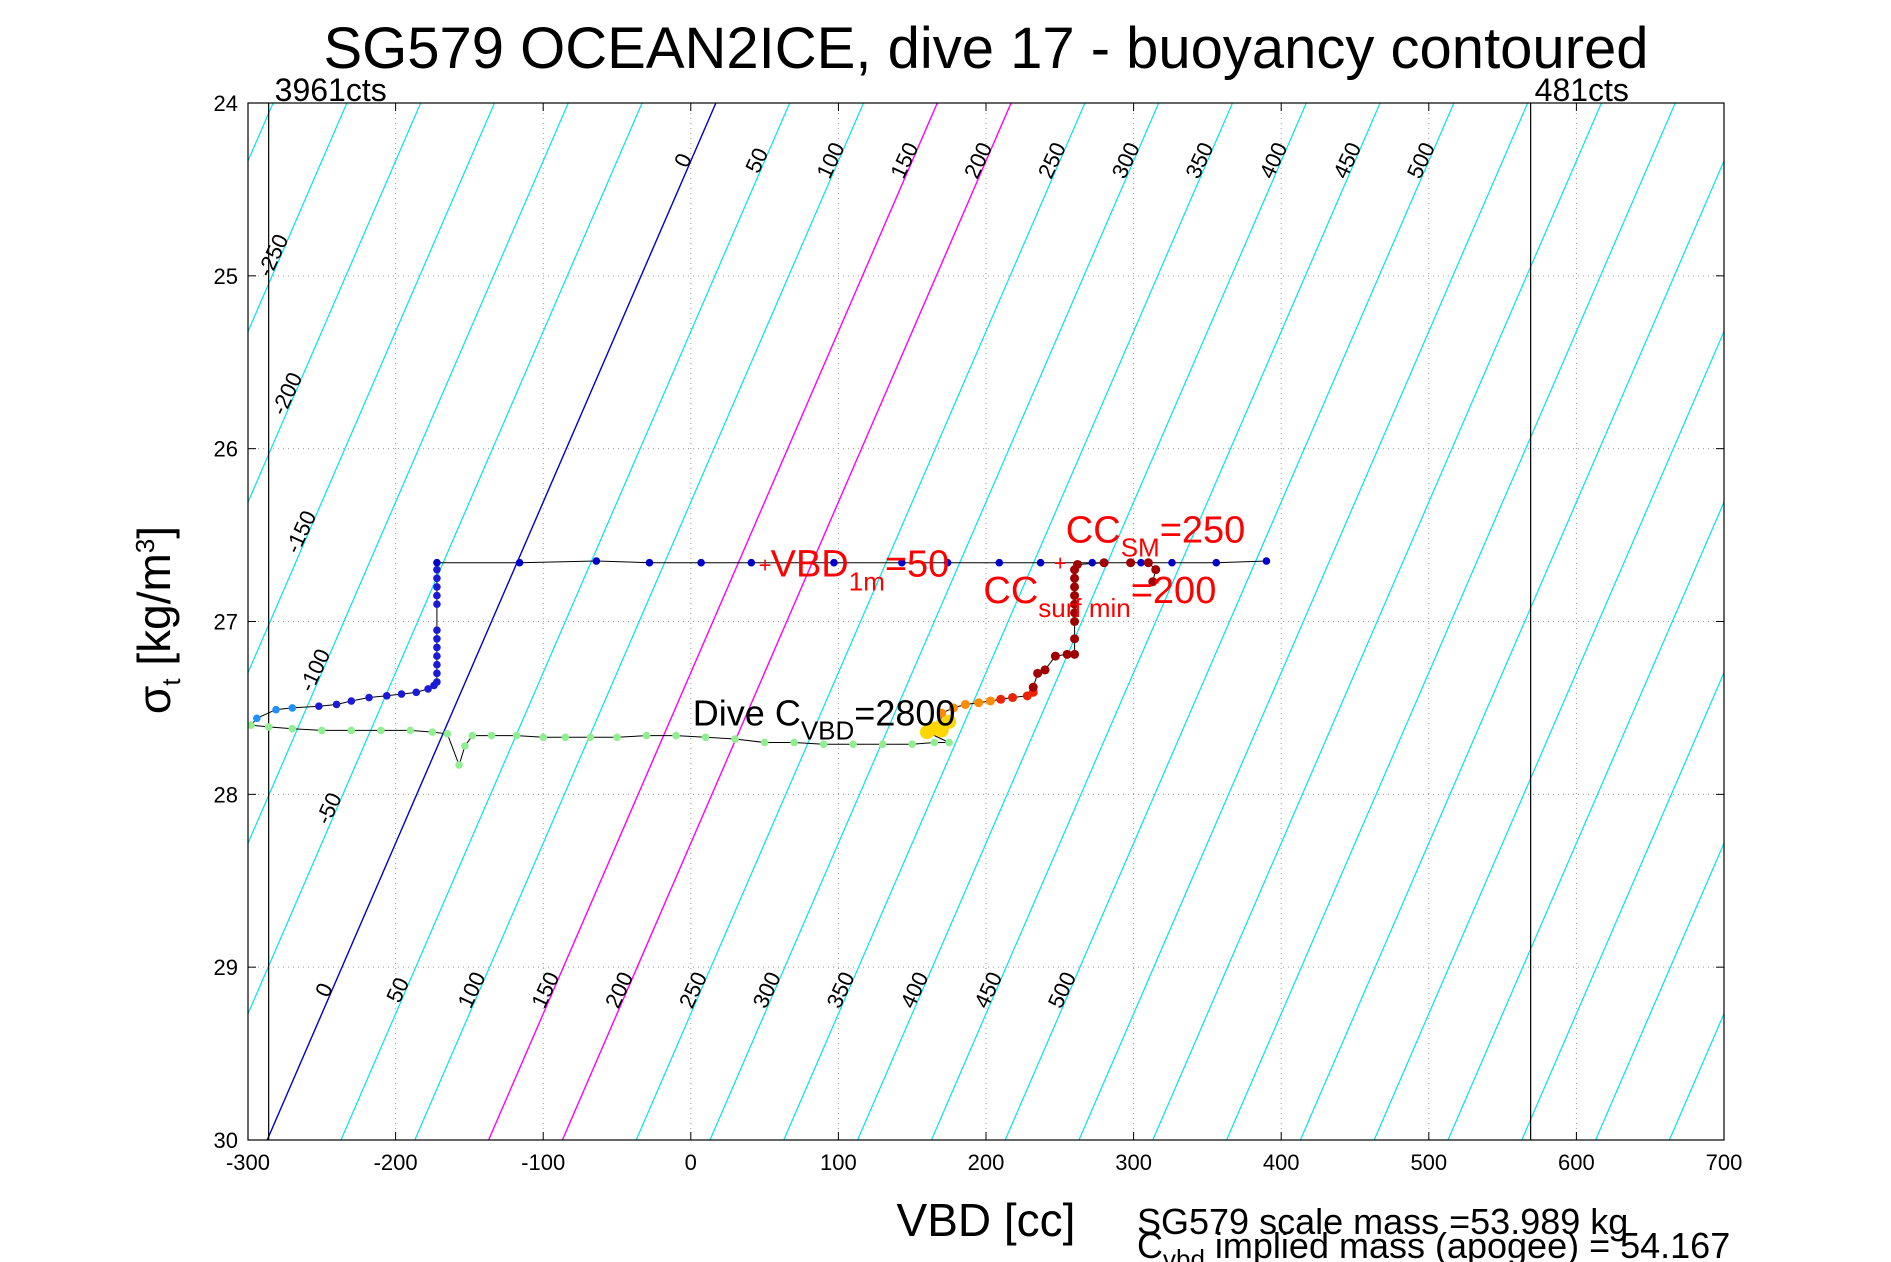  I want to click on x-tick-label: -100, so click(543, 1162).